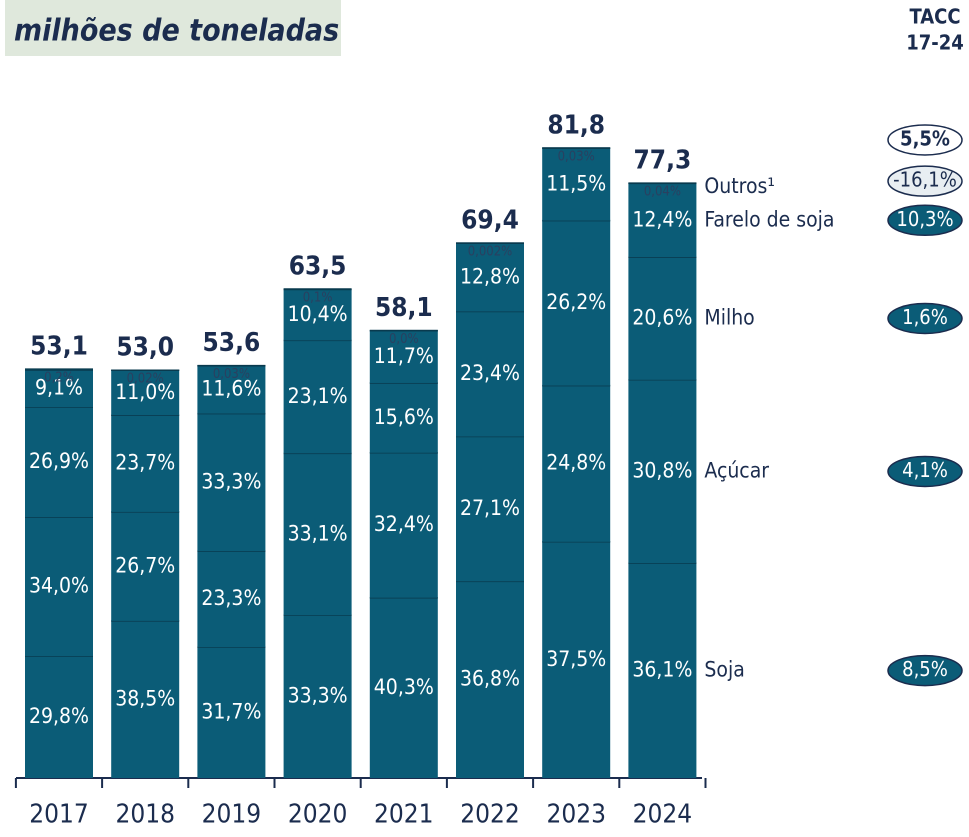 This screenshot has height=837, width=969. Describe the element at coordinates (318, 267) in the screenshot. I see `total-label: 63,5` at that location.